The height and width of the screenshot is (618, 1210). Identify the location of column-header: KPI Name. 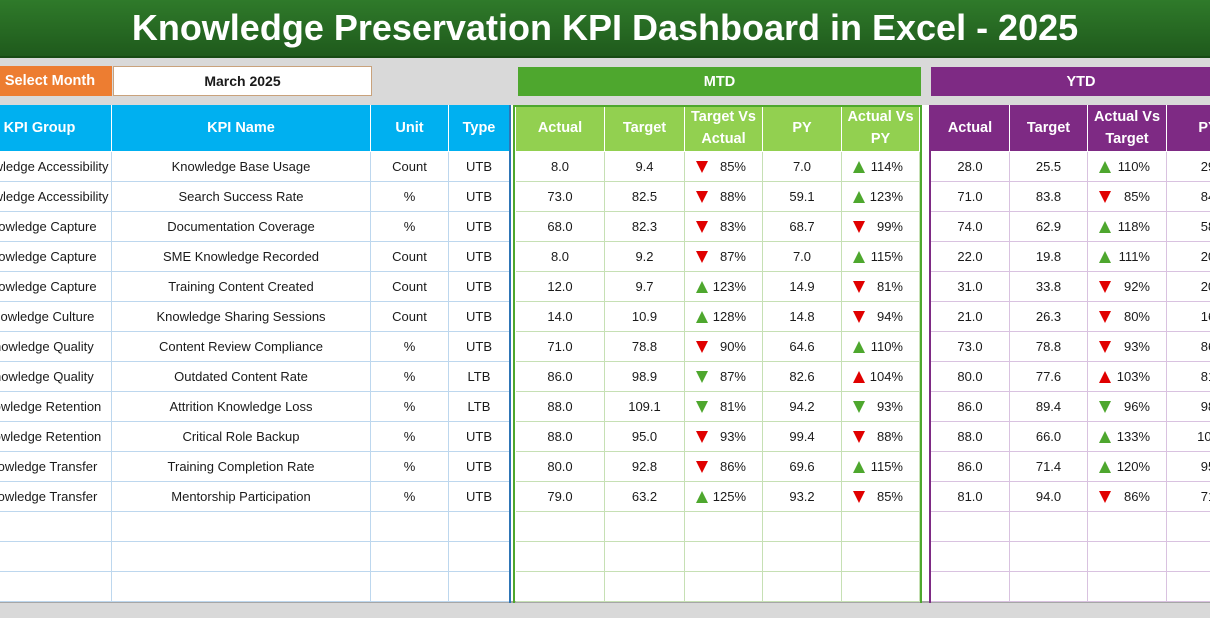
(241, 128).